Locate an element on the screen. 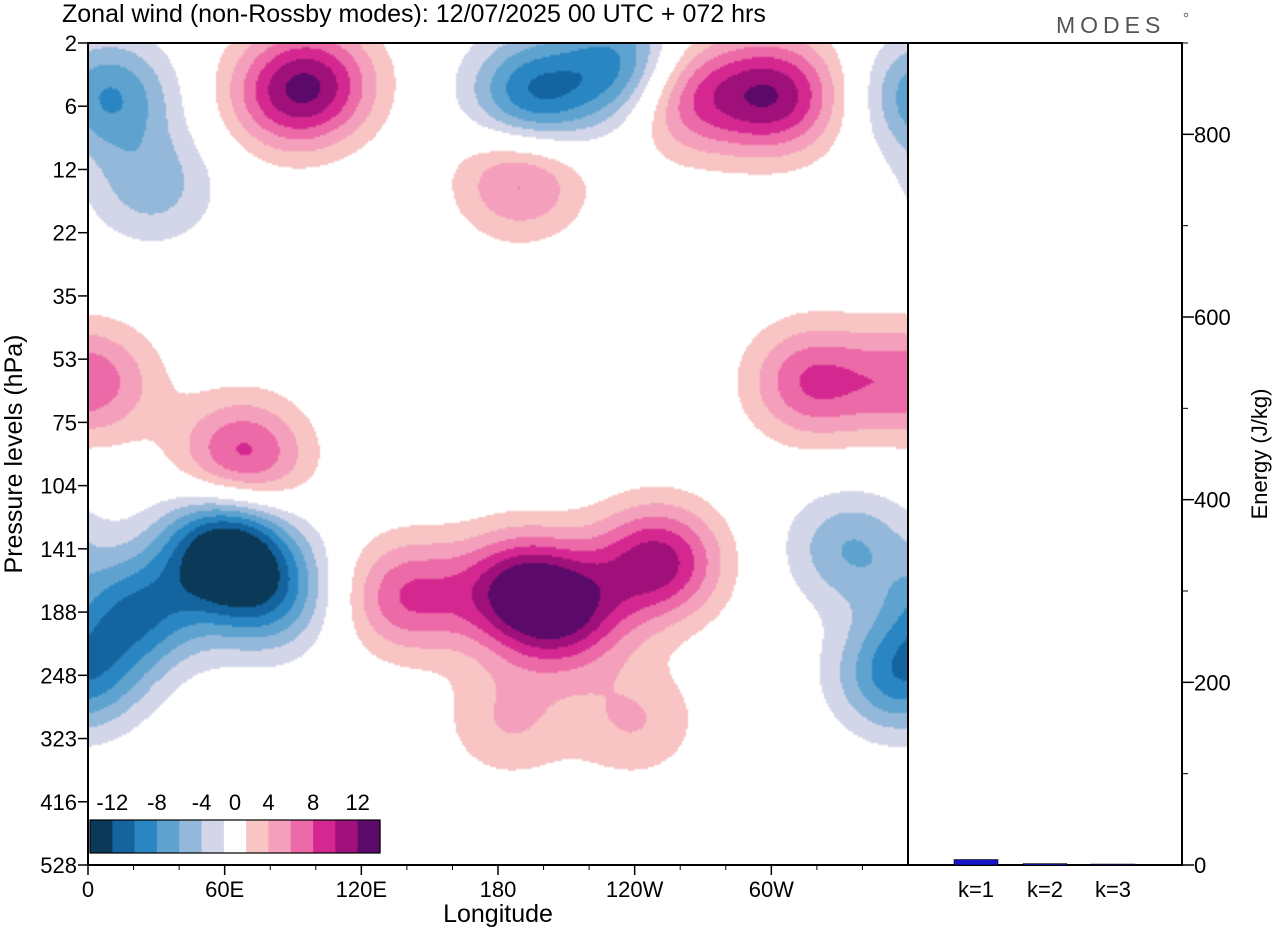 Image resolution: width=1280 pixels, height=930 pixels. x-tick-label: 120E is located at coordinates (361, 889).